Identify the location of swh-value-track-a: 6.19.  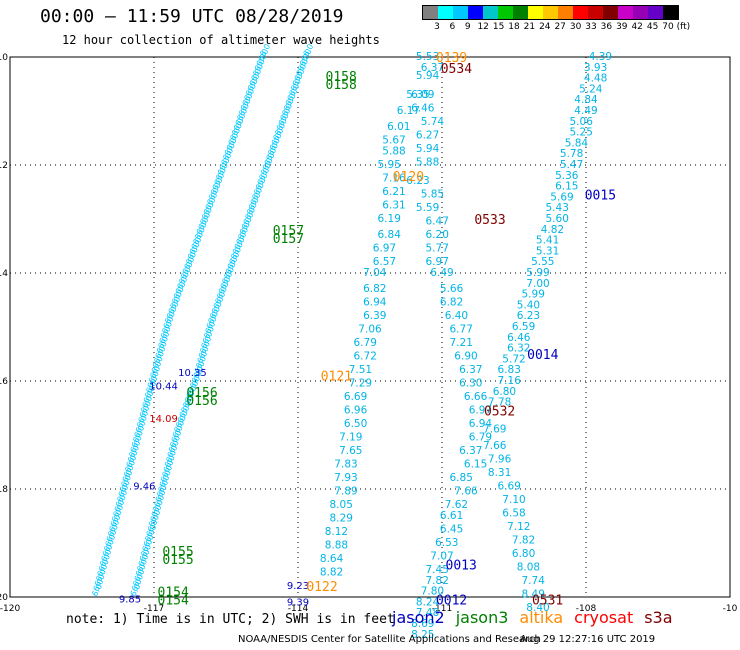
(389, 219).